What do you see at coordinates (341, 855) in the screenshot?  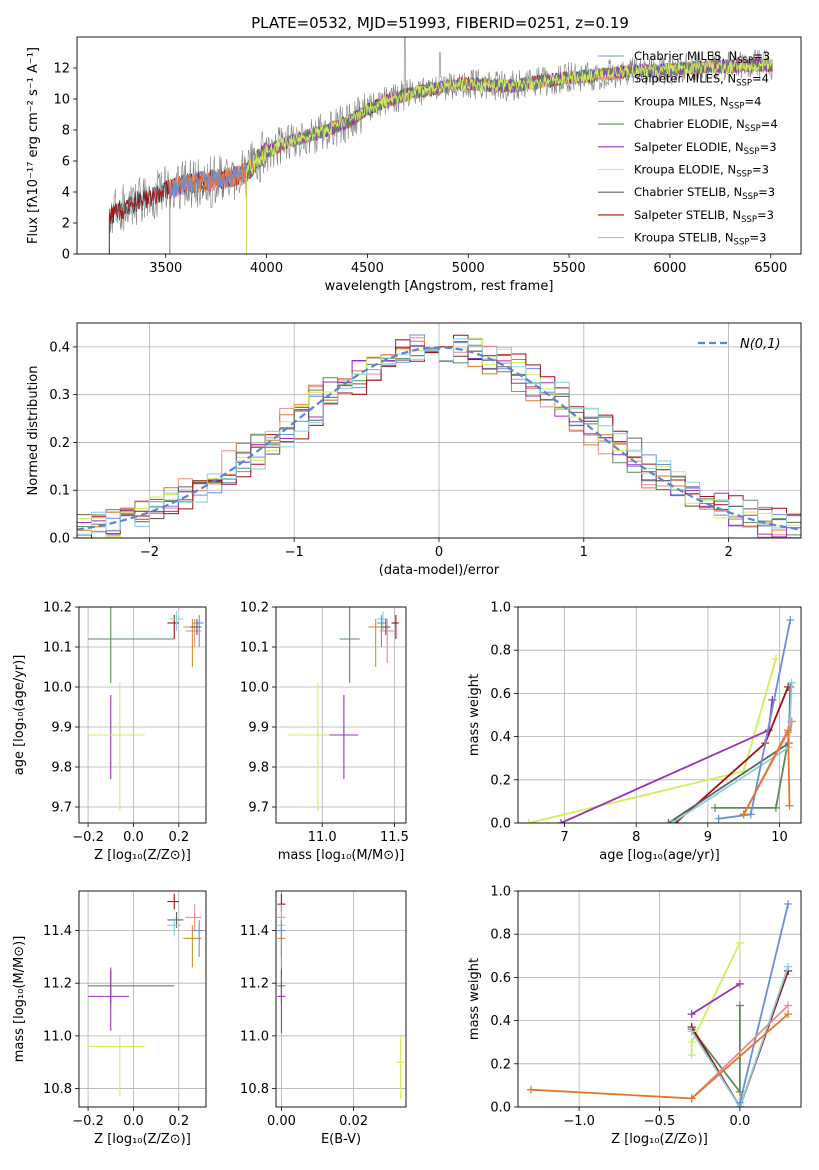 I see `x-axis-label: mass [log₁₀(M/M⊙)]` at bounding box center [341, 855].